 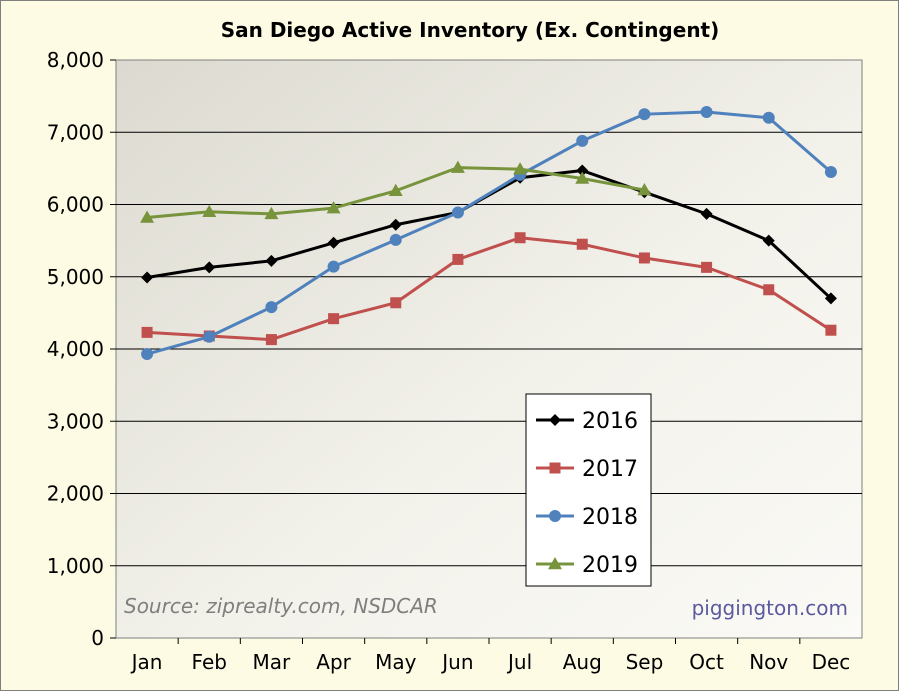 I want to click on series-2019, so click(x=396, y=191).